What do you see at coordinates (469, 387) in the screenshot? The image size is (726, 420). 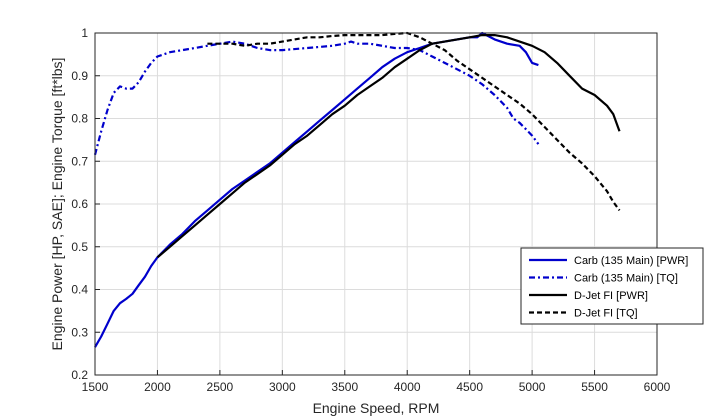 I see `x-tick-label: 4500` at bounding box center [469, 387].